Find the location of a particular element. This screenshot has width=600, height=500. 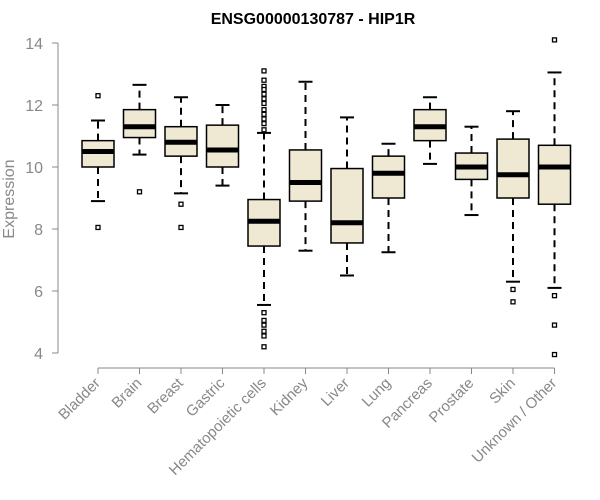

x-tick-label: Prostate is located at coordinates (452, 401).